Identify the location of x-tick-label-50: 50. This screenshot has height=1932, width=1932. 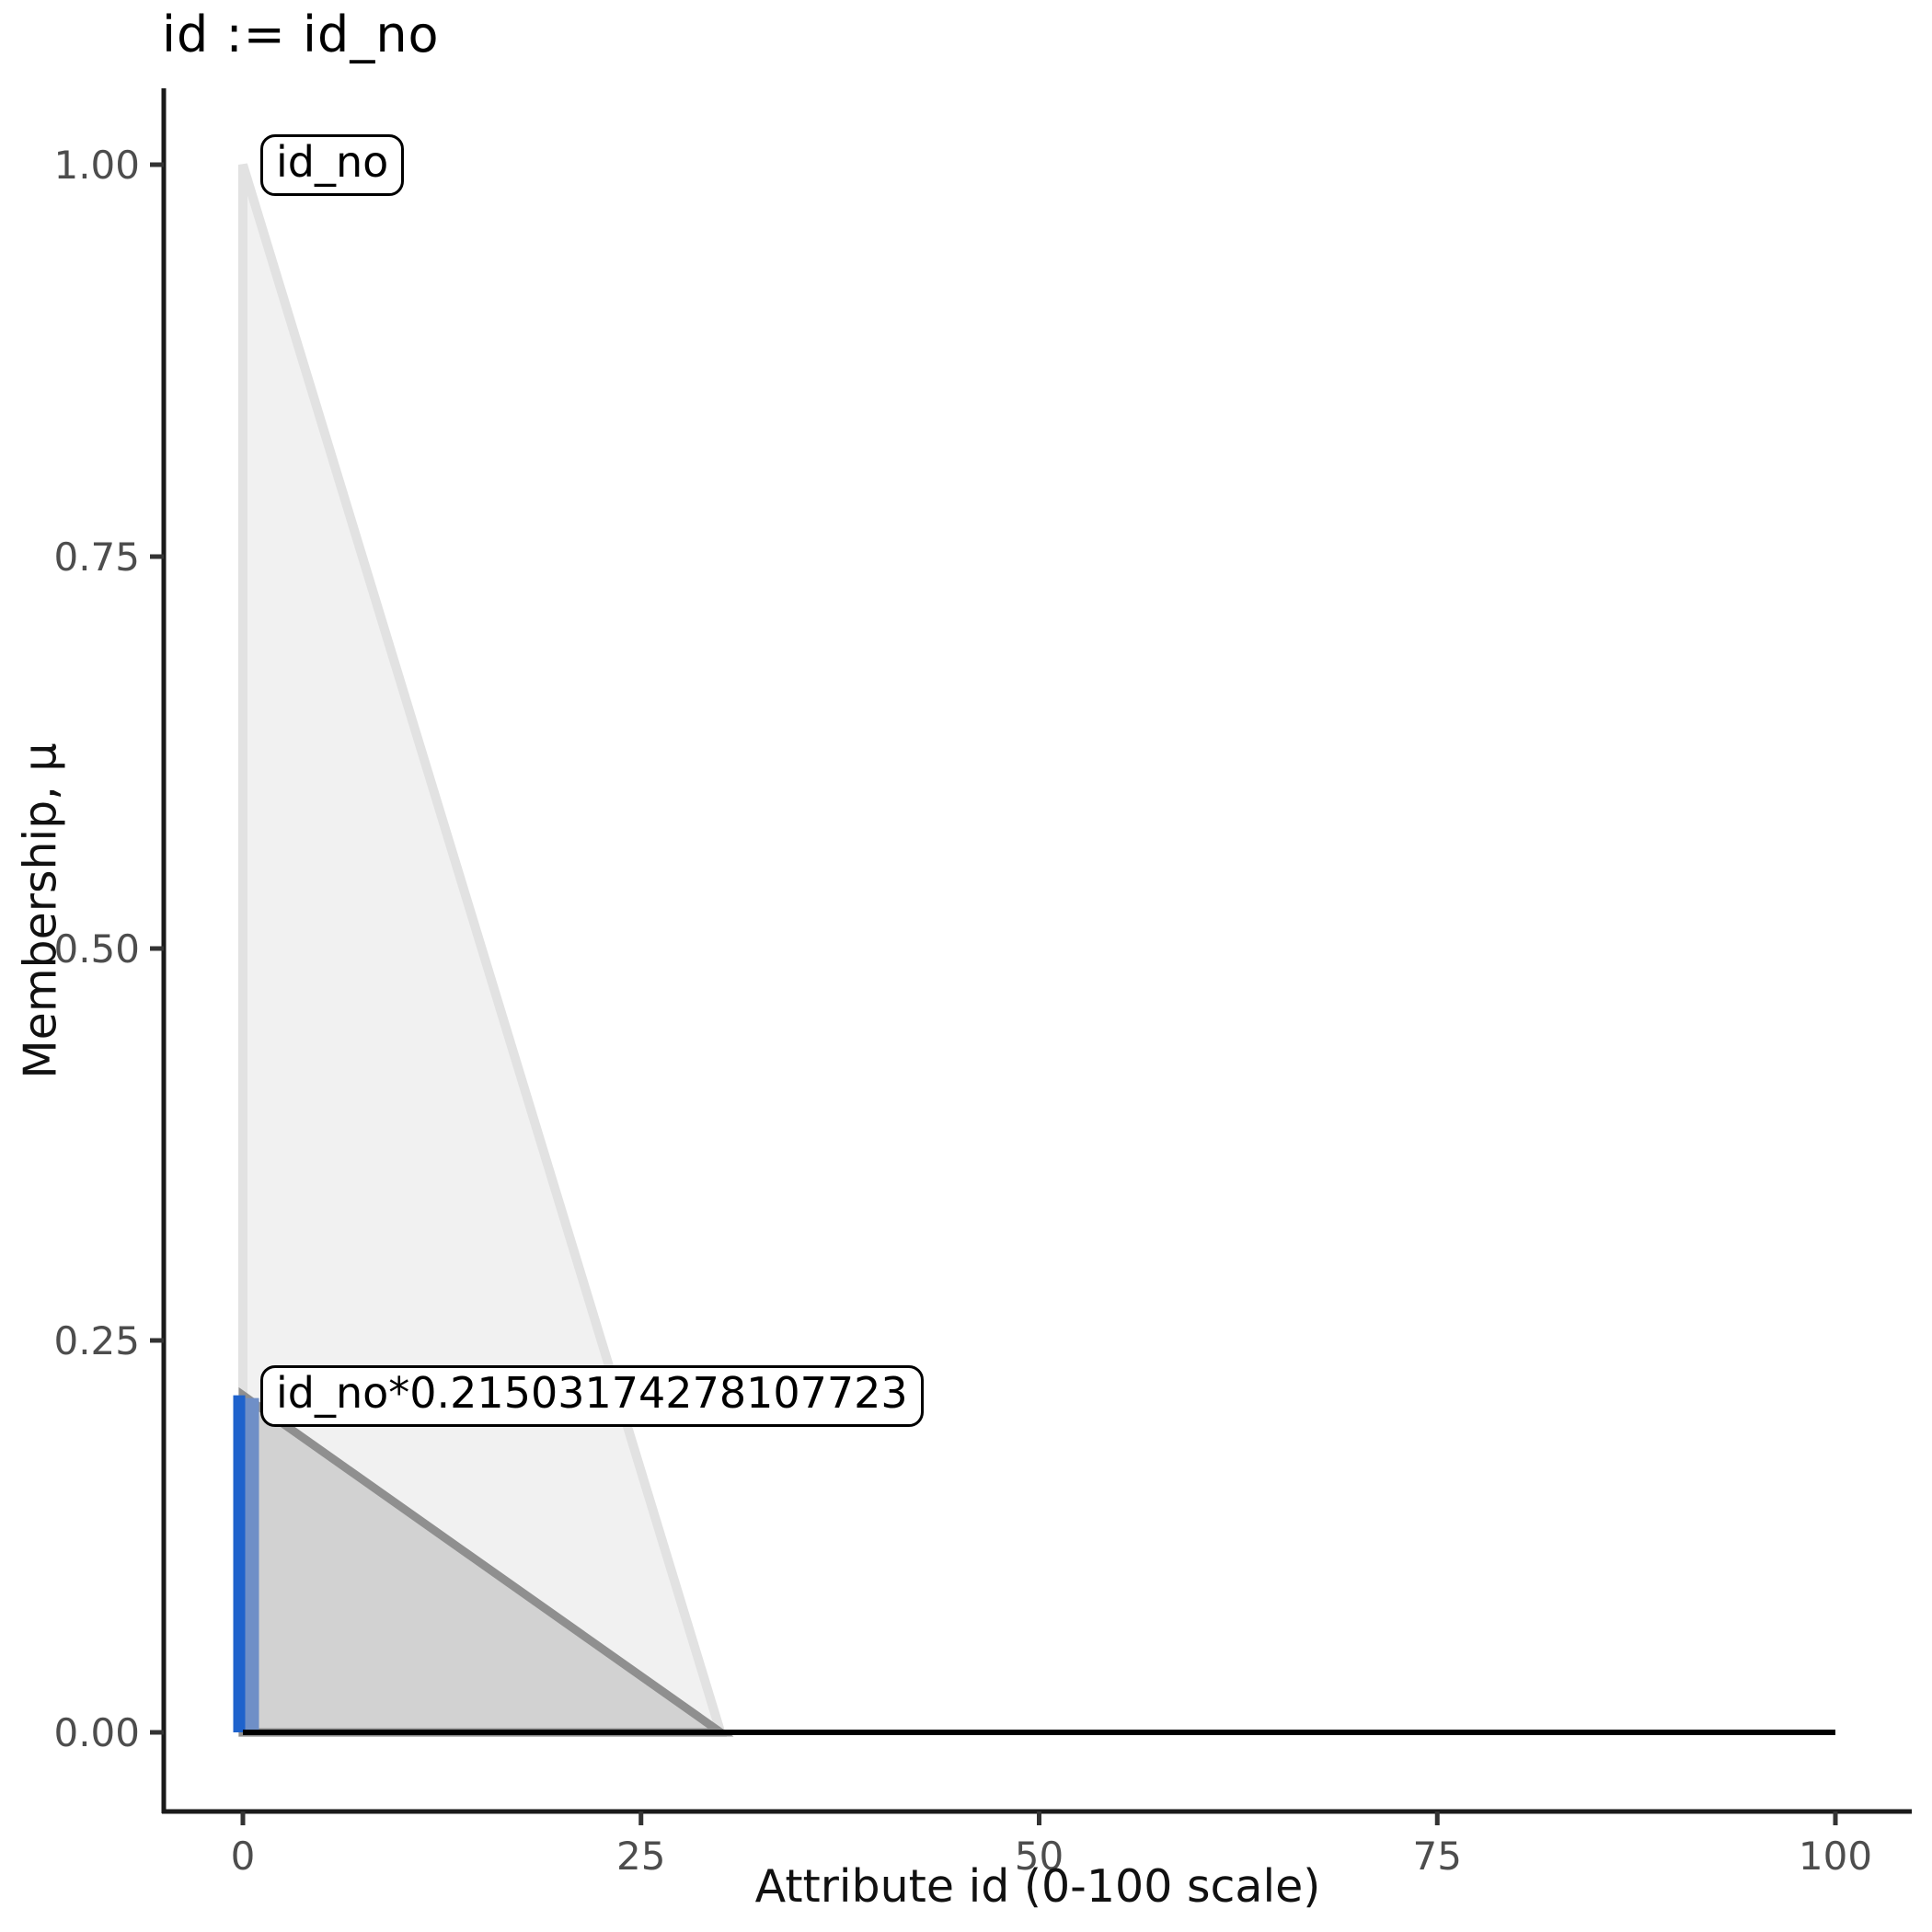
(1039, 1856).